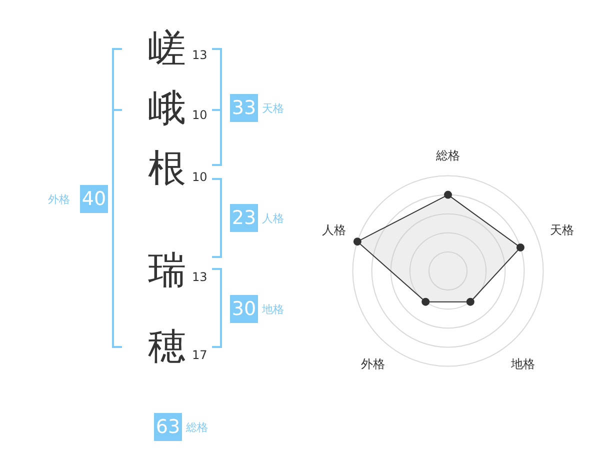 This screenshot has height=470, width=600. What do you see at coordinates (372, 364) in the screenshot?
I see `spoke-label: 外格` at bounding box center [372, 364].